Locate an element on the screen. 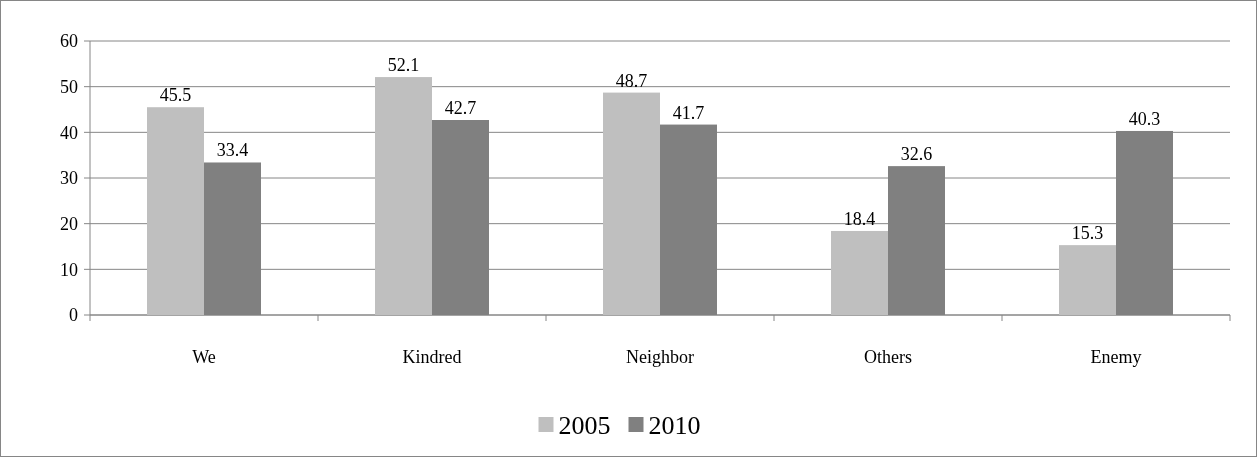 The image size is (1257, 457). y-tick-label: 10 is located at coordinates (69, 269).